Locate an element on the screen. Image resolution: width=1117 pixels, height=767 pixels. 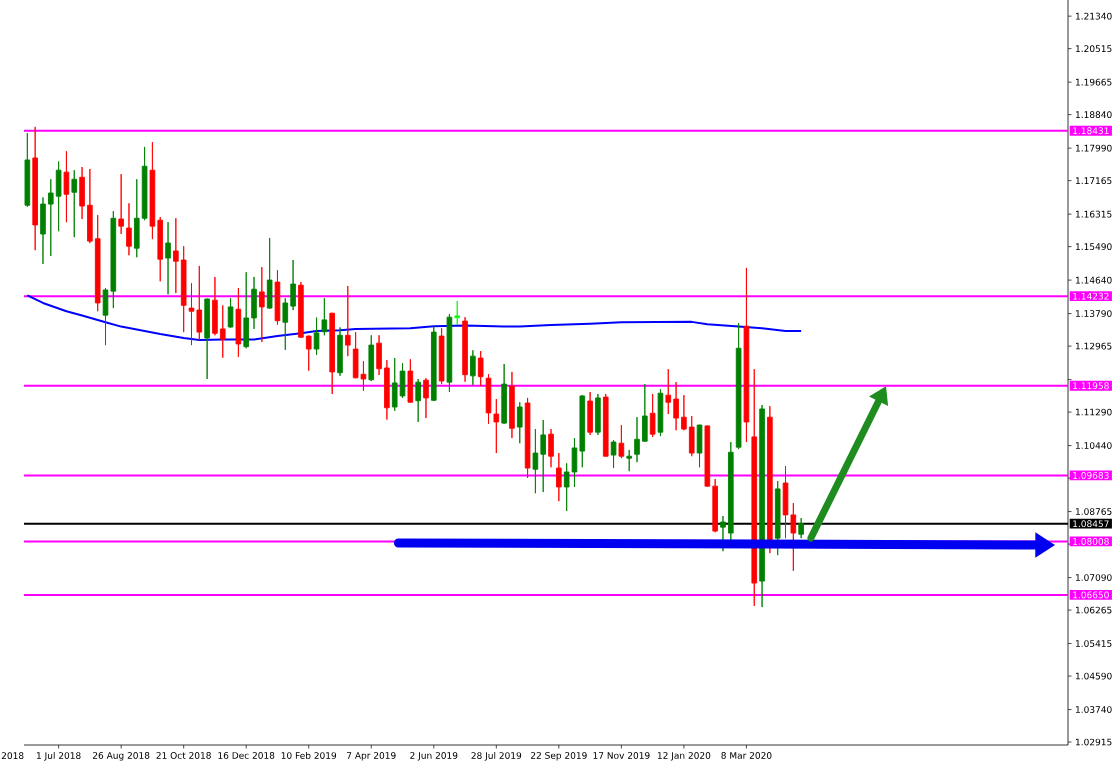
y-tick-label: 1.06265 is located at coordinates (1094, 610).